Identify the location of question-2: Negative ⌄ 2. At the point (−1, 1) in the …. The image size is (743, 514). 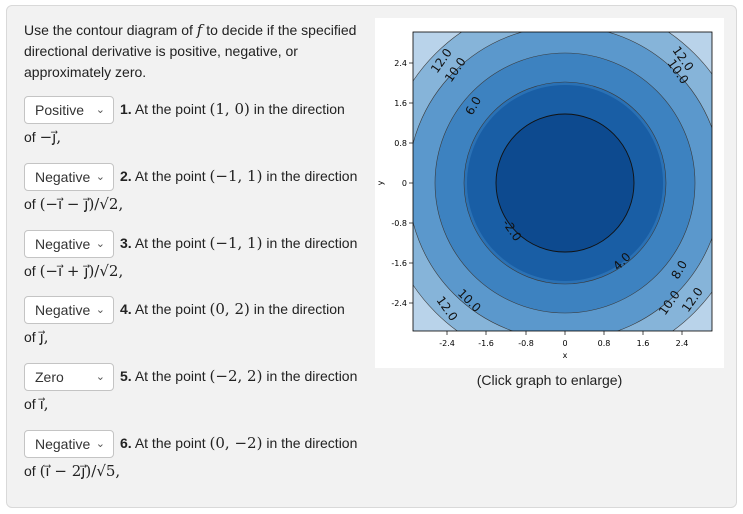
(199, 190).